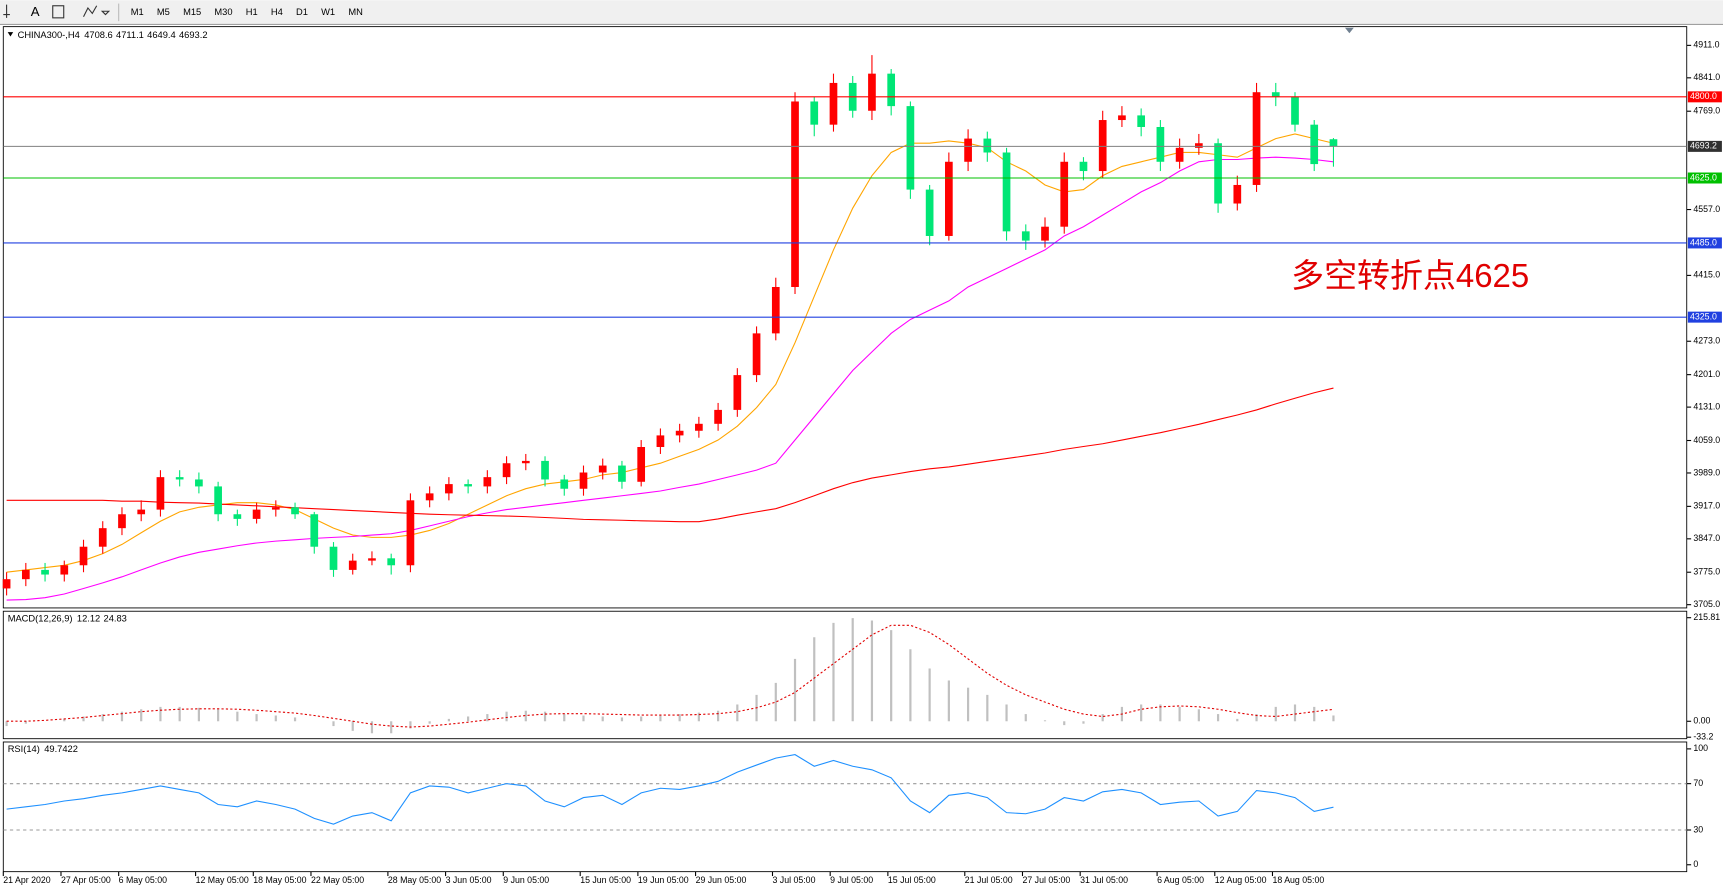 The image size is (1723, 895). What do you see at coordinates (277, 12) in the screenshot?
I see `timeframe-button: H4` at bounding box center [277, 12].